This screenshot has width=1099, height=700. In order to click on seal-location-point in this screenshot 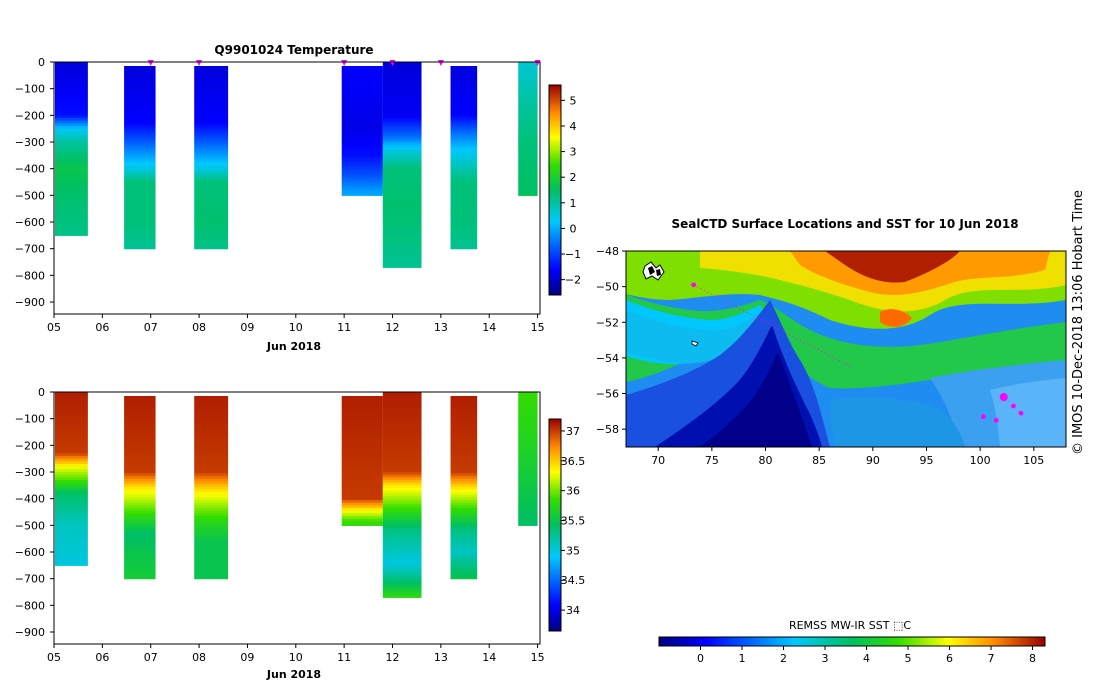, I will do `click(996, 420)`.